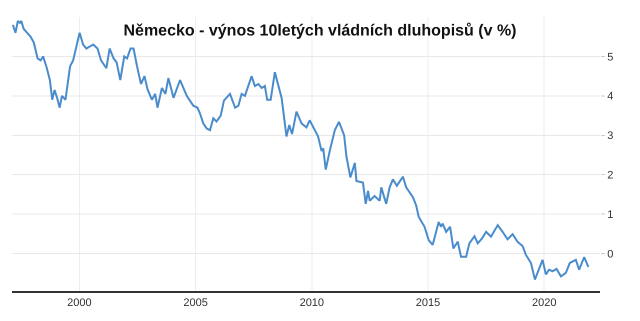 The height and width of the screenshot is (321, 640). What do you see at coordinates (610, 136) in the screenshot?
I see `y-tick-label: 3` at bounding box center [610, 136].